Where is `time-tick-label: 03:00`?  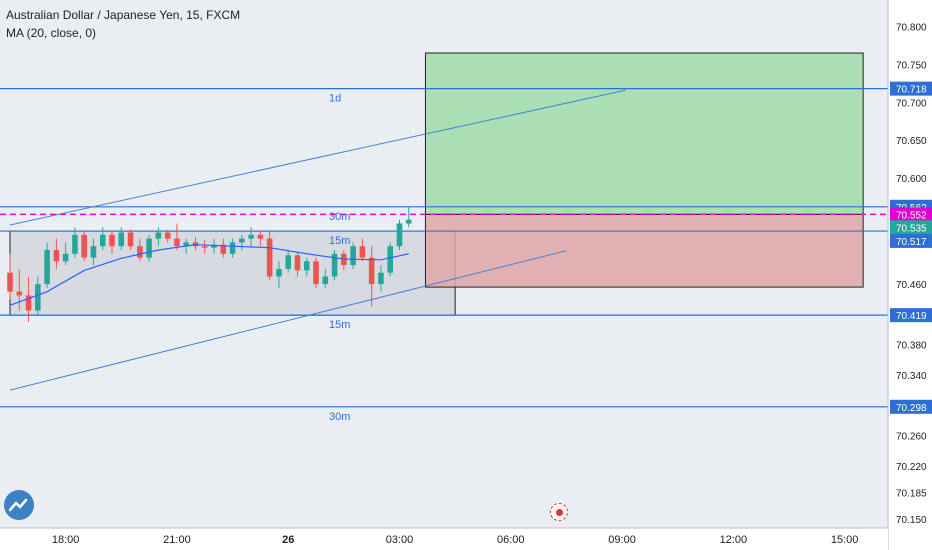
time-tick-label: 03:00 is located at coordinates (400, 540).